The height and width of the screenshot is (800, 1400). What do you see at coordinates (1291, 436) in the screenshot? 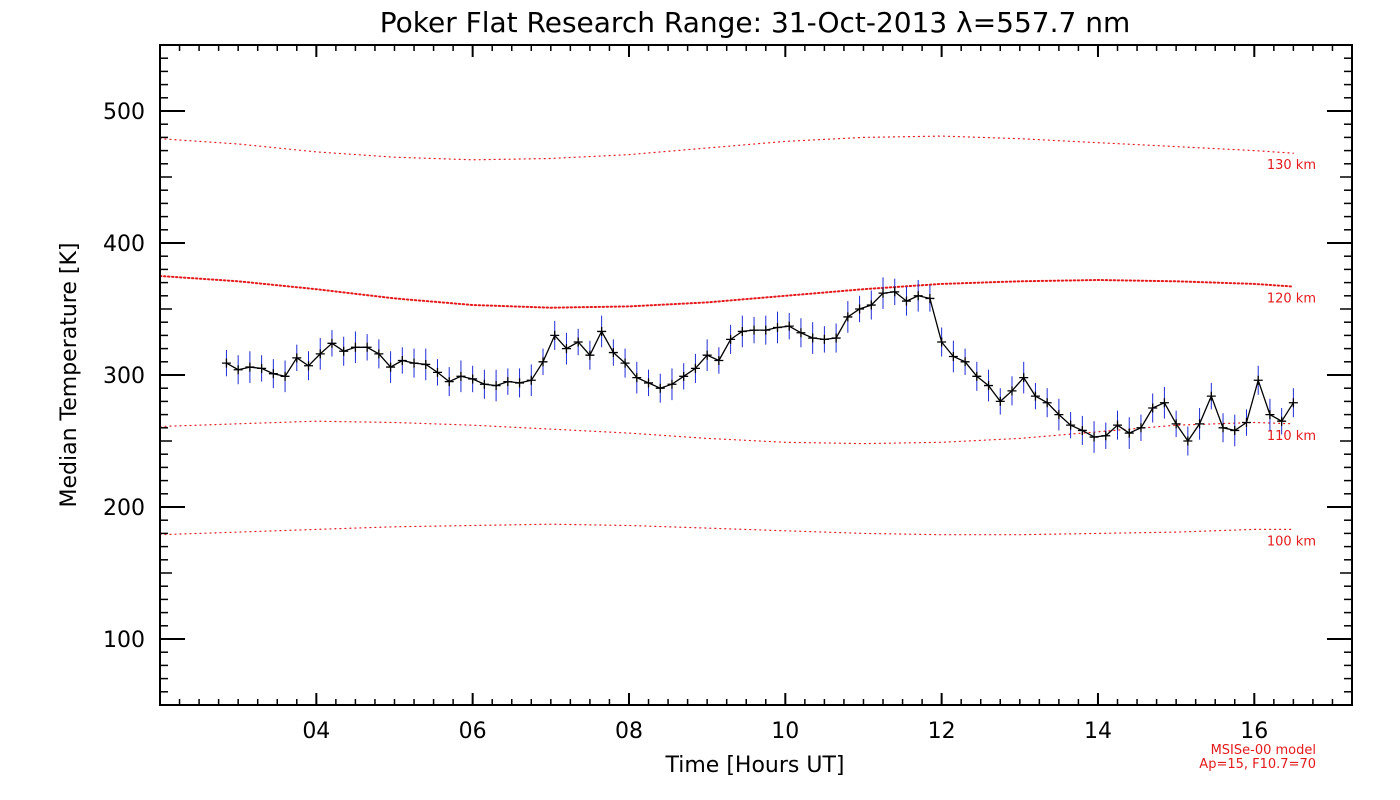
I see `model-curve-label: 110 km` at bounding box center [1291, 436].